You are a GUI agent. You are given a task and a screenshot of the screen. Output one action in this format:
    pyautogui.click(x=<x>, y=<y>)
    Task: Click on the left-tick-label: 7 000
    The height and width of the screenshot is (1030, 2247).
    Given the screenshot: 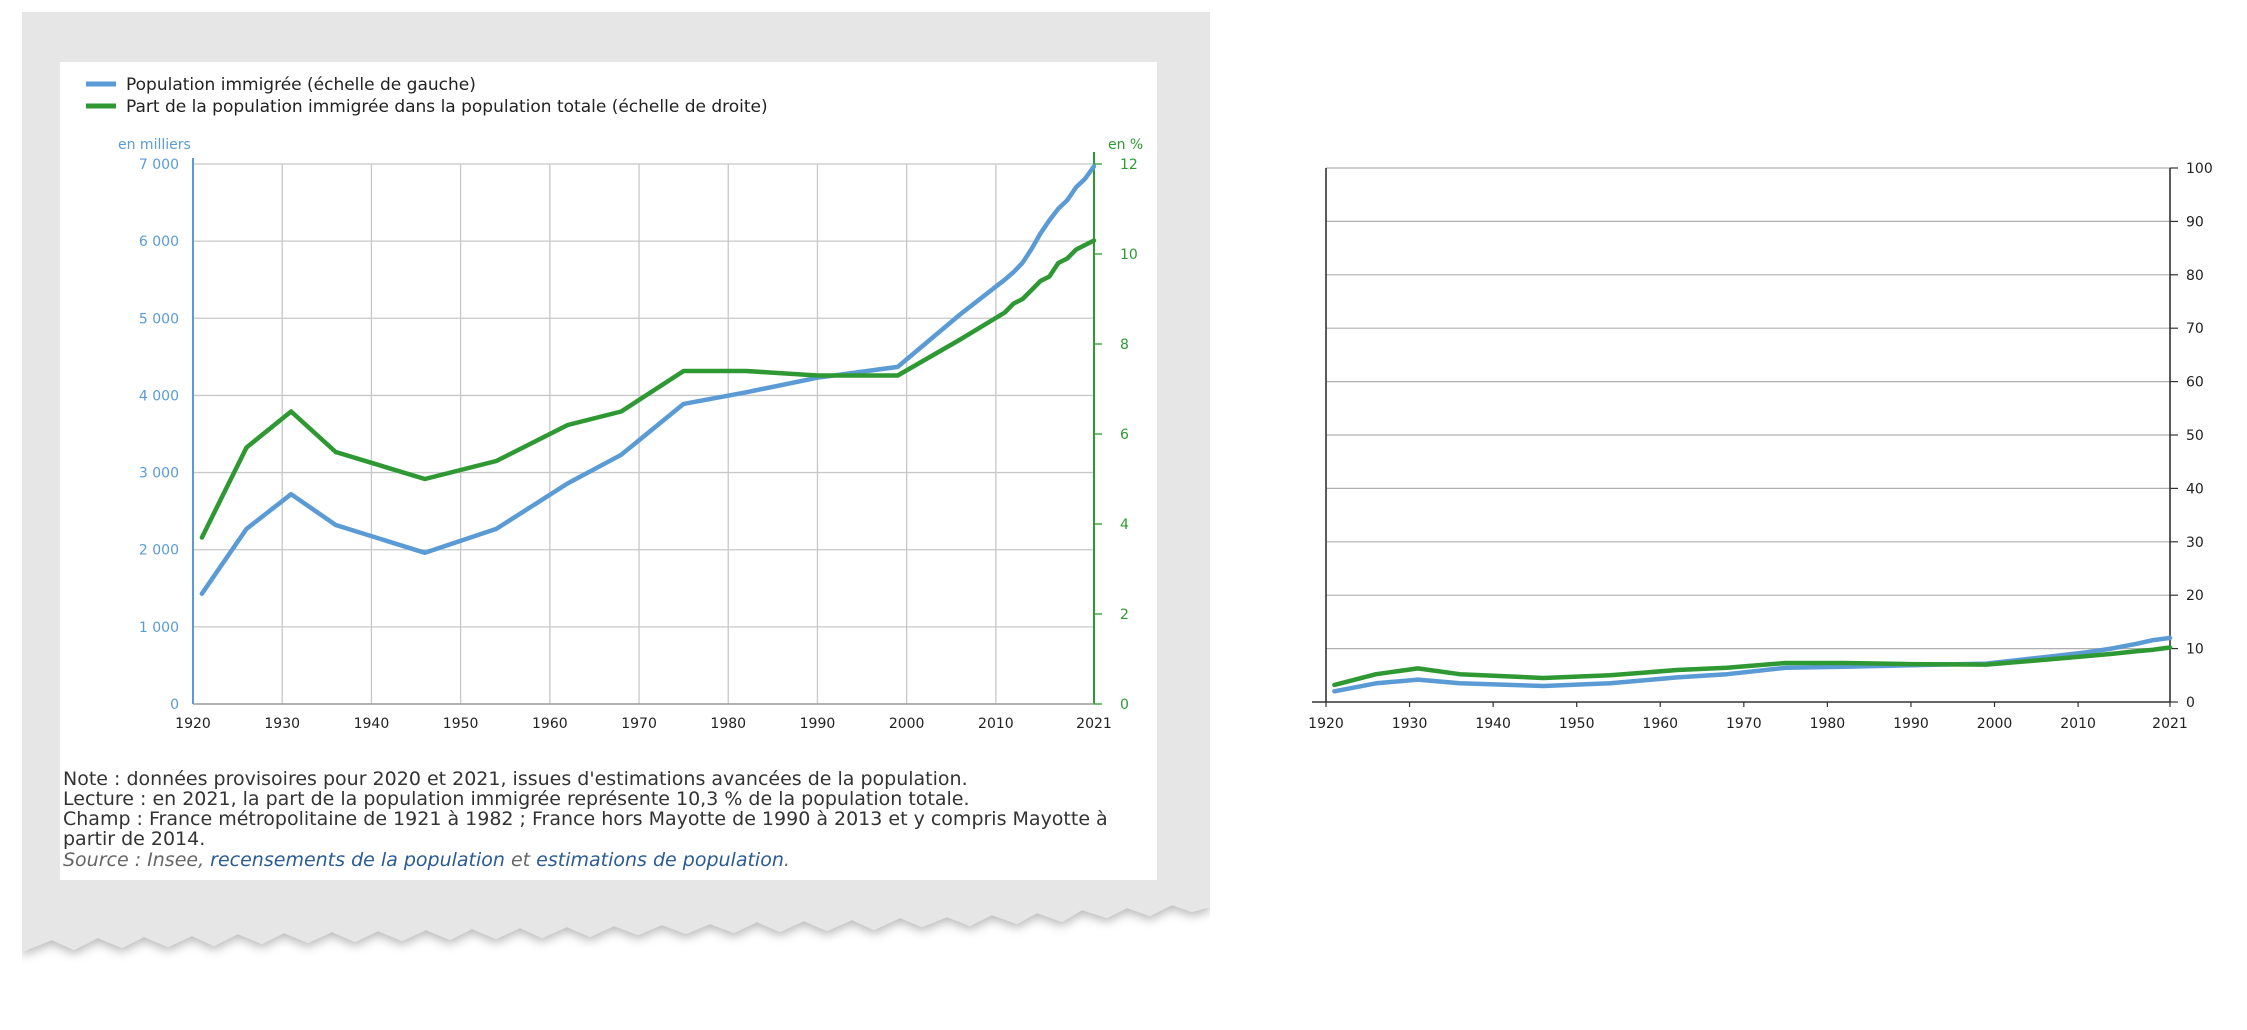 What is the action you would take?
    pyautogui.click(x=159, y=165)
    